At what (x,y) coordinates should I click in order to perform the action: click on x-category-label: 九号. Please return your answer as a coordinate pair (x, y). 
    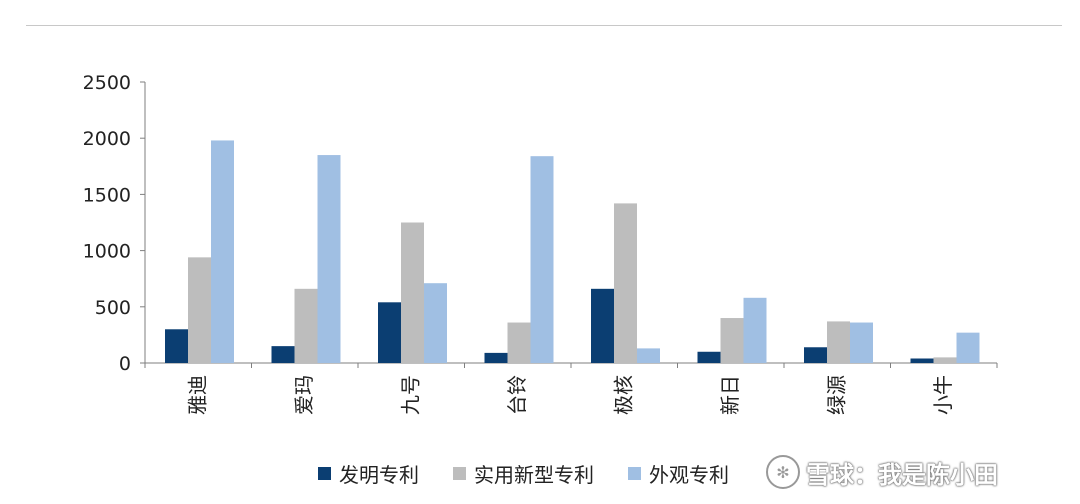
    Looking at the image, I should click on (410, 395).